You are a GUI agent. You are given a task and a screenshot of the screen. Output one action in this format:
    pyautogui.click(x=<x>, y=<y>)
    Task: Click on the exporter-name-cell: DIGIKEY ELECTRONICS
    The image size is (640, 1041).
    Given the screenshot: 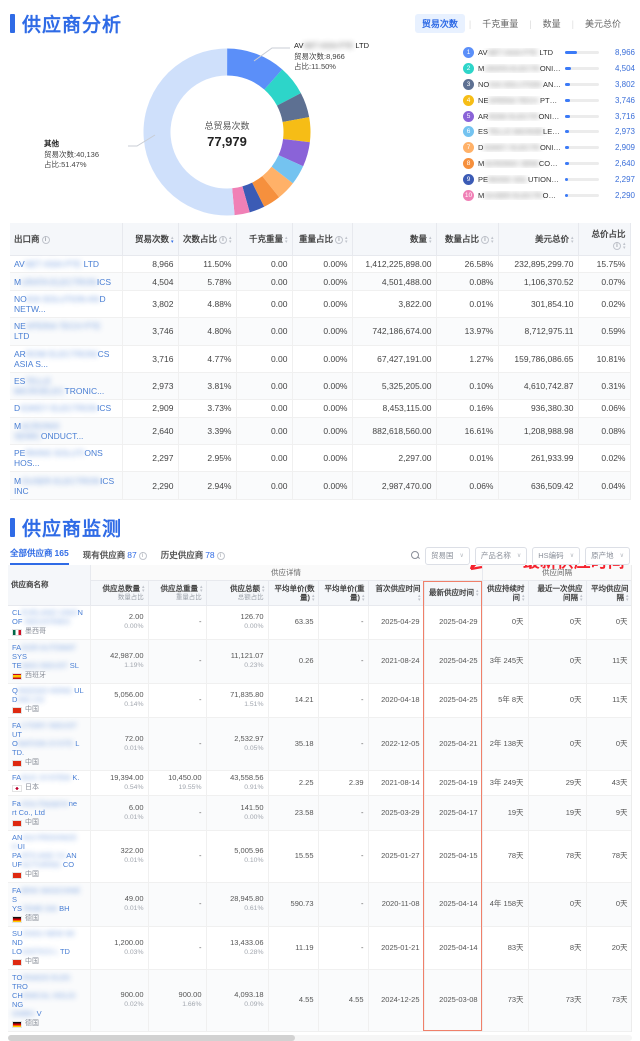 What is the action you would take?
    pyautogui.click(x=66, y=408)
    